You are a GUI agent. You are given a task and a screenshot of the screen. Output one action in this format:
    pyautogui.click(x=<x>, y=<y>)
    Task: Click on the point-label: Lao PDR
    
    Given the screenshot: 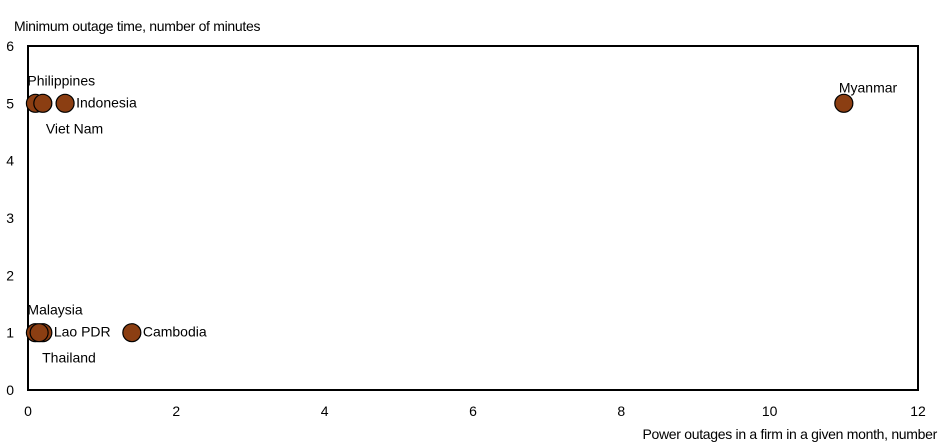 What is the action you would take?
    pyautogui.click(x=82, y=332)
    